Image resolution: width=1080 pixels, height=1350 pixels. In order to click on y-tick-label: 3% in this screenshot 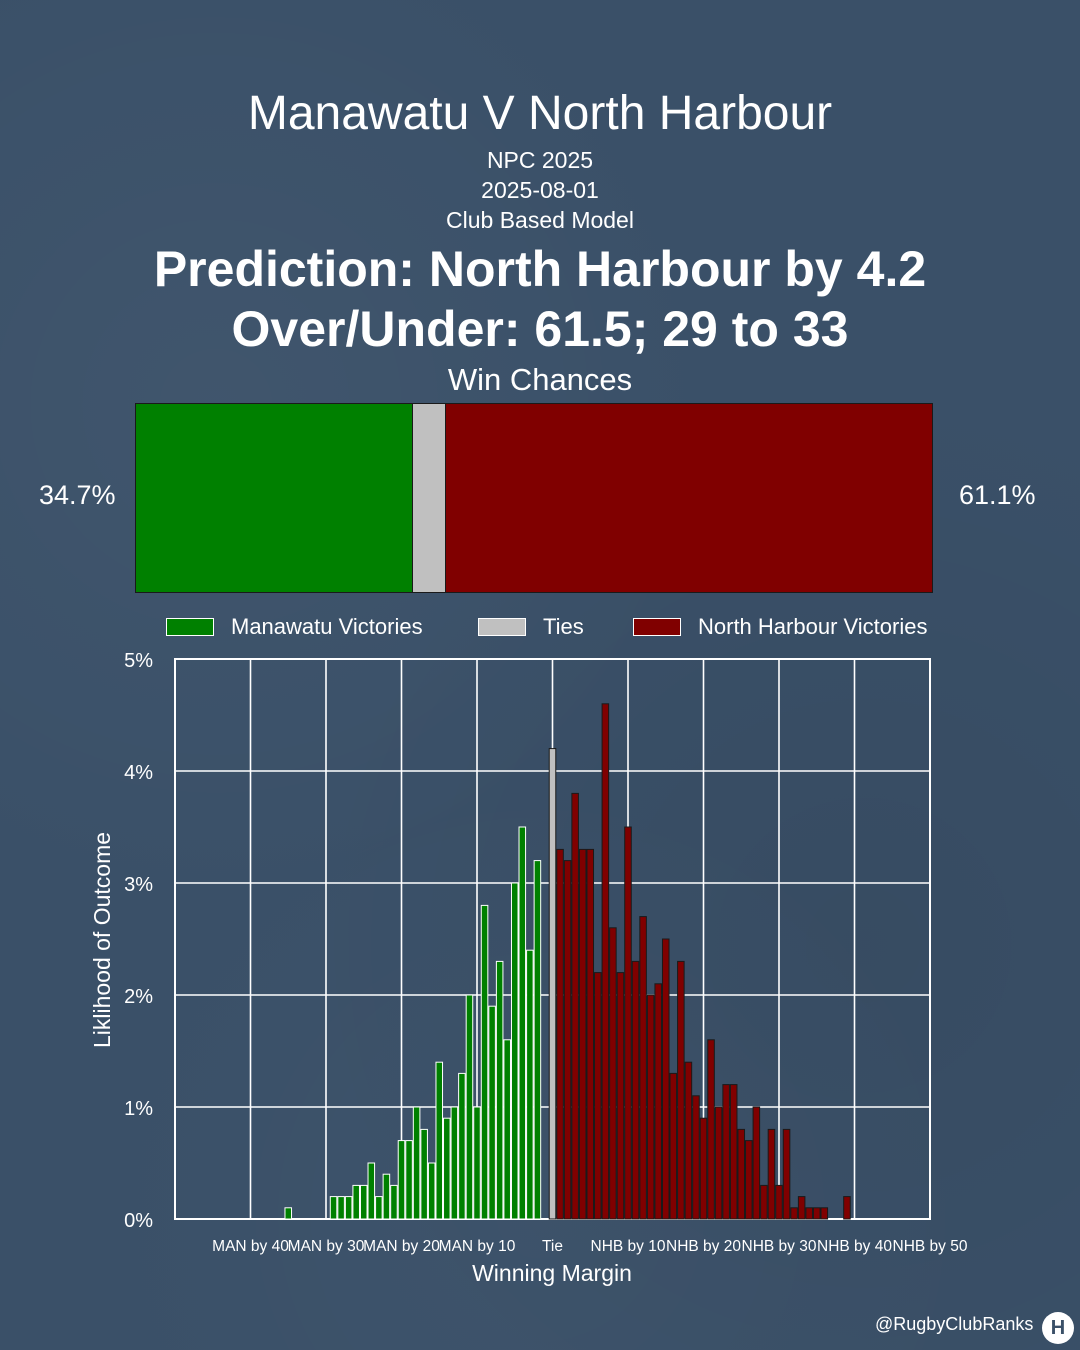, I will do `click(138, 885)`.